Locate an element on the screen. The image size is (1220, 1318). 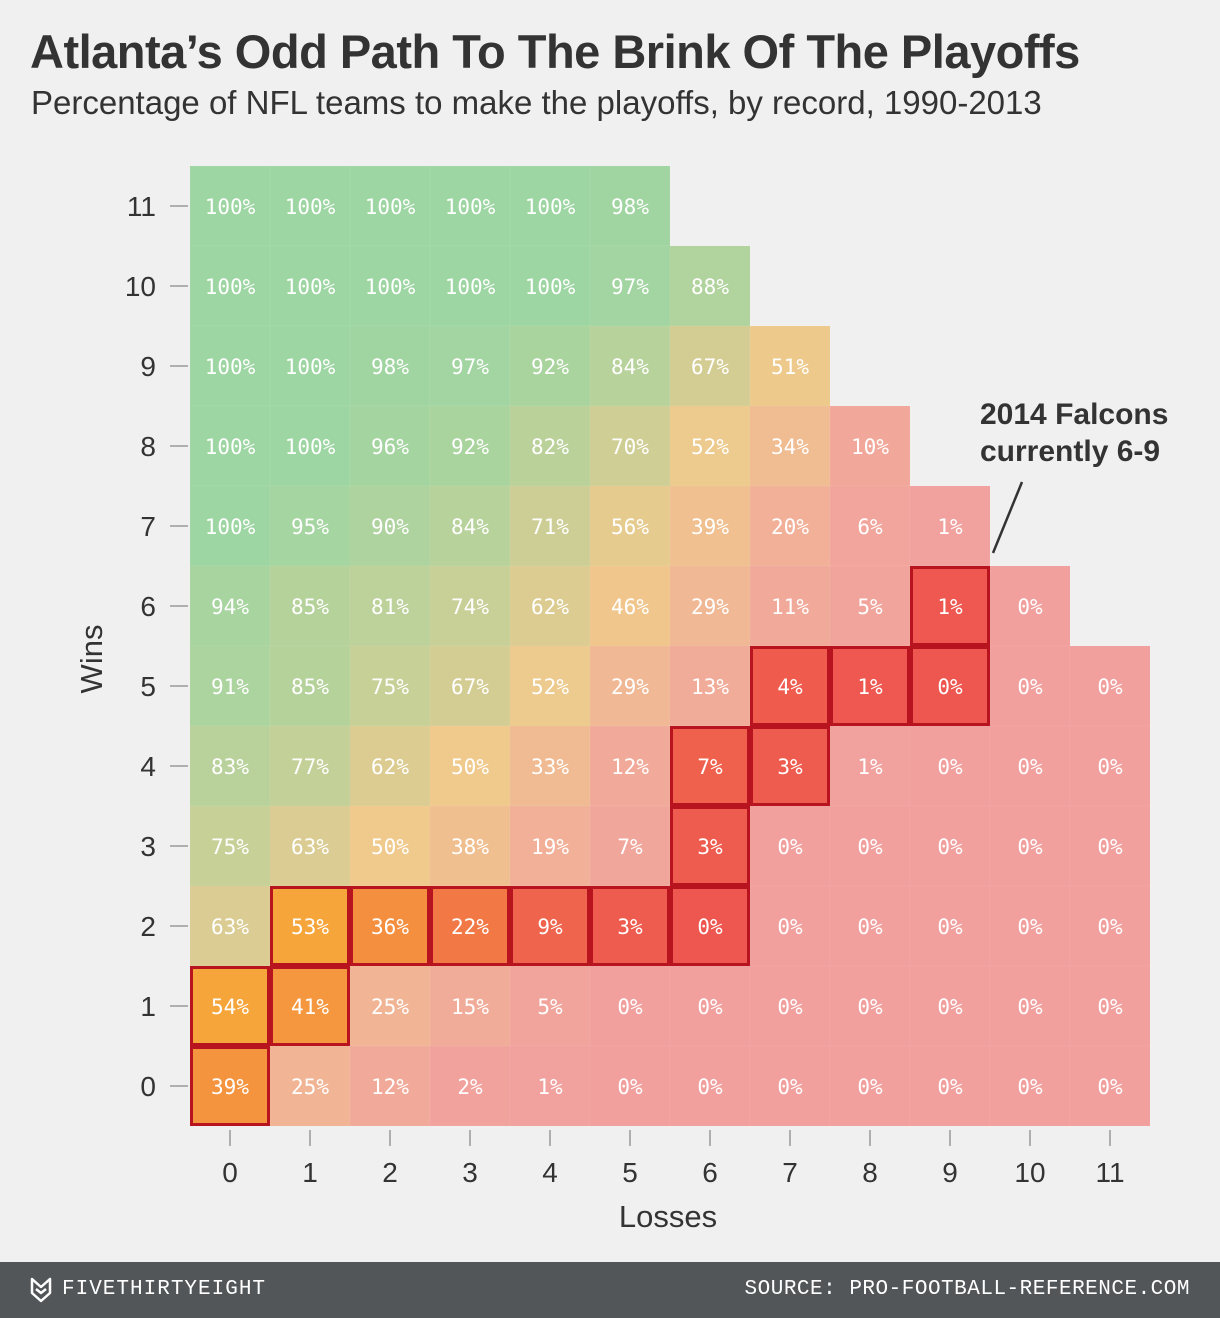
heatmap-cell-w10-l6 is located at coordinates (710, 286).